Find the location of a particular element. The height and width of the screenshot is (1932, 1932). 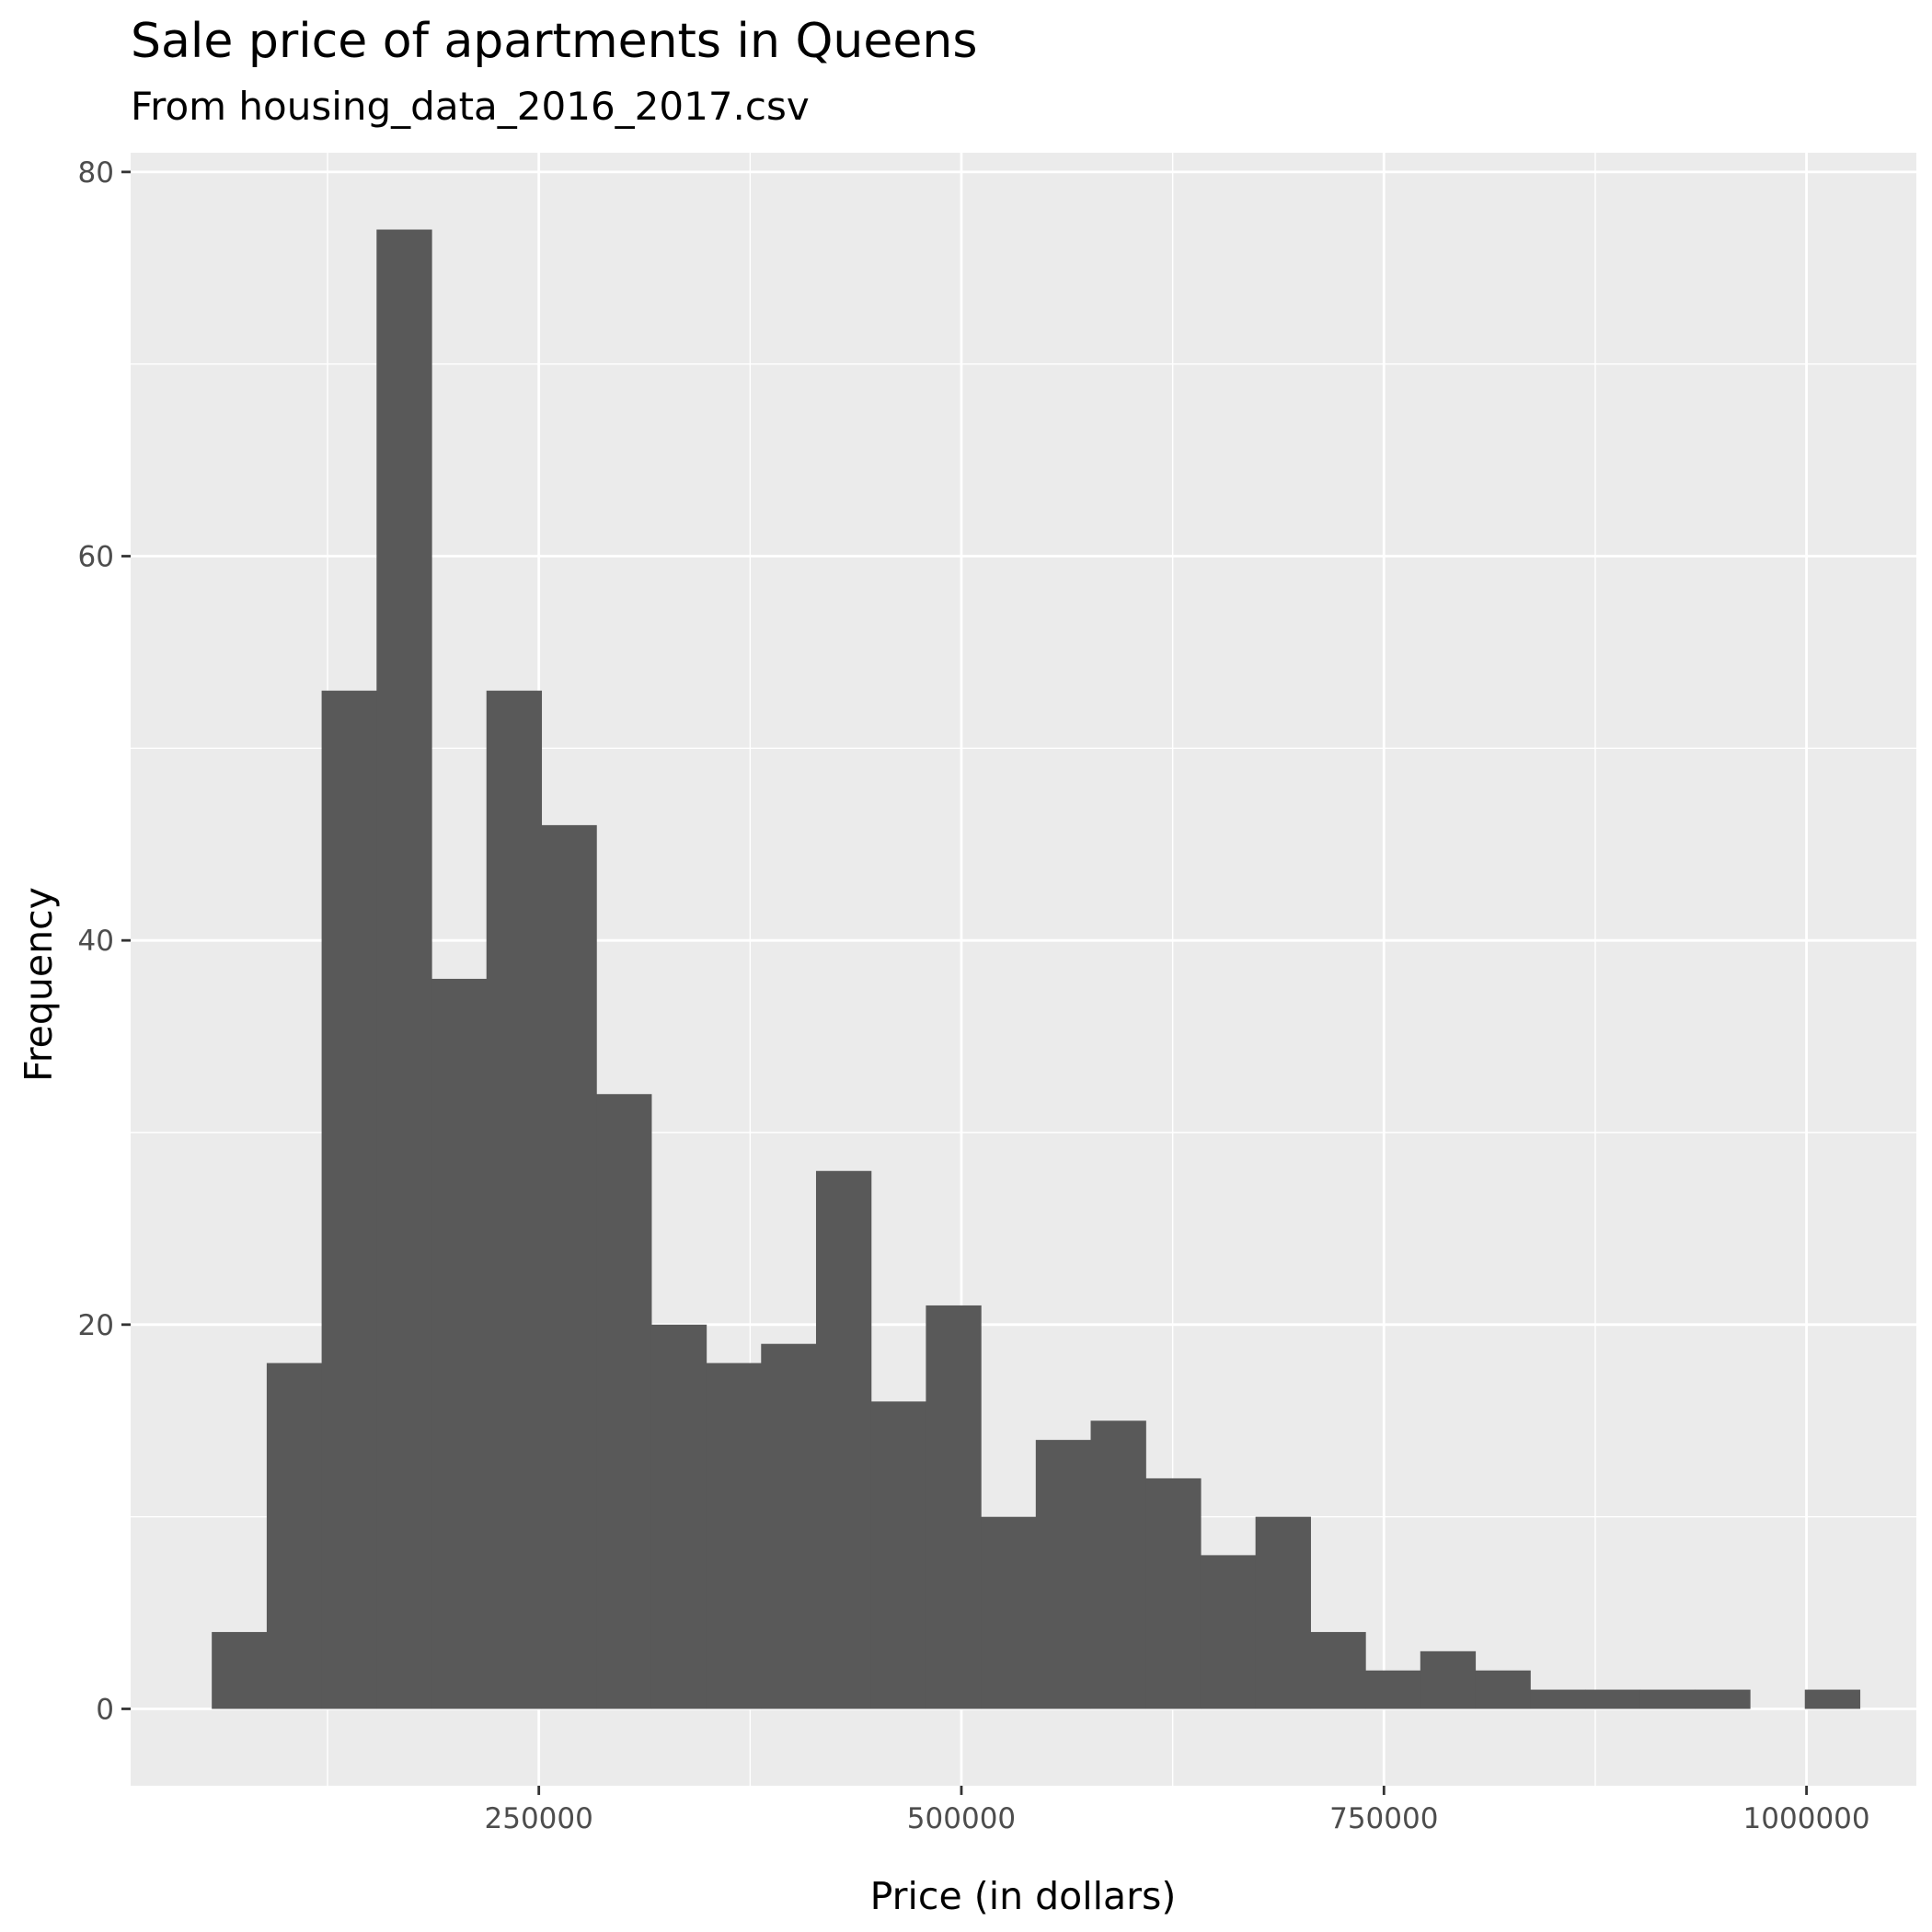

y-tick-label: 20 is located at coordinates (96, 1325).